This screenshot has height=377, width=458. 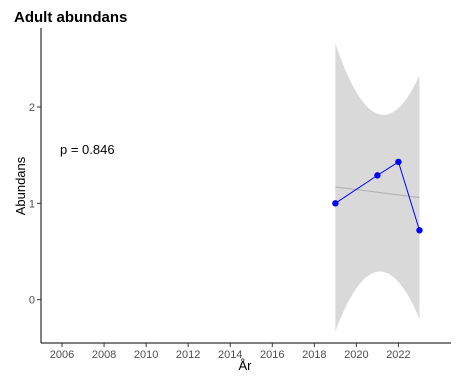 I want to click on x-tick-label: 2010, so click(x=146, y=355).